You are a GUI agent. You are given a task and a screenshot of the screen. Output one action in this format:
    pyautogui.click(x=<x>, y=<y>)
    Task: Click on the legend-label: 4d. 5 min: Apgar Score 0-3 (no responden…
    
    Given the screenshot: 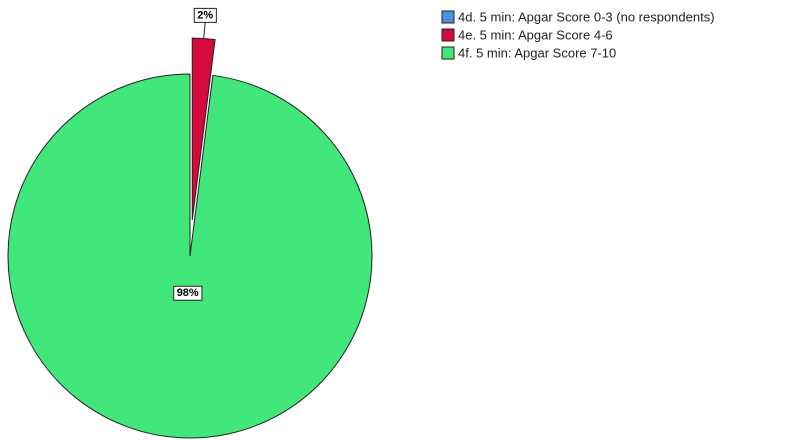 What is the action you would take?
    pyautogui.click(x=586, y=16)
    